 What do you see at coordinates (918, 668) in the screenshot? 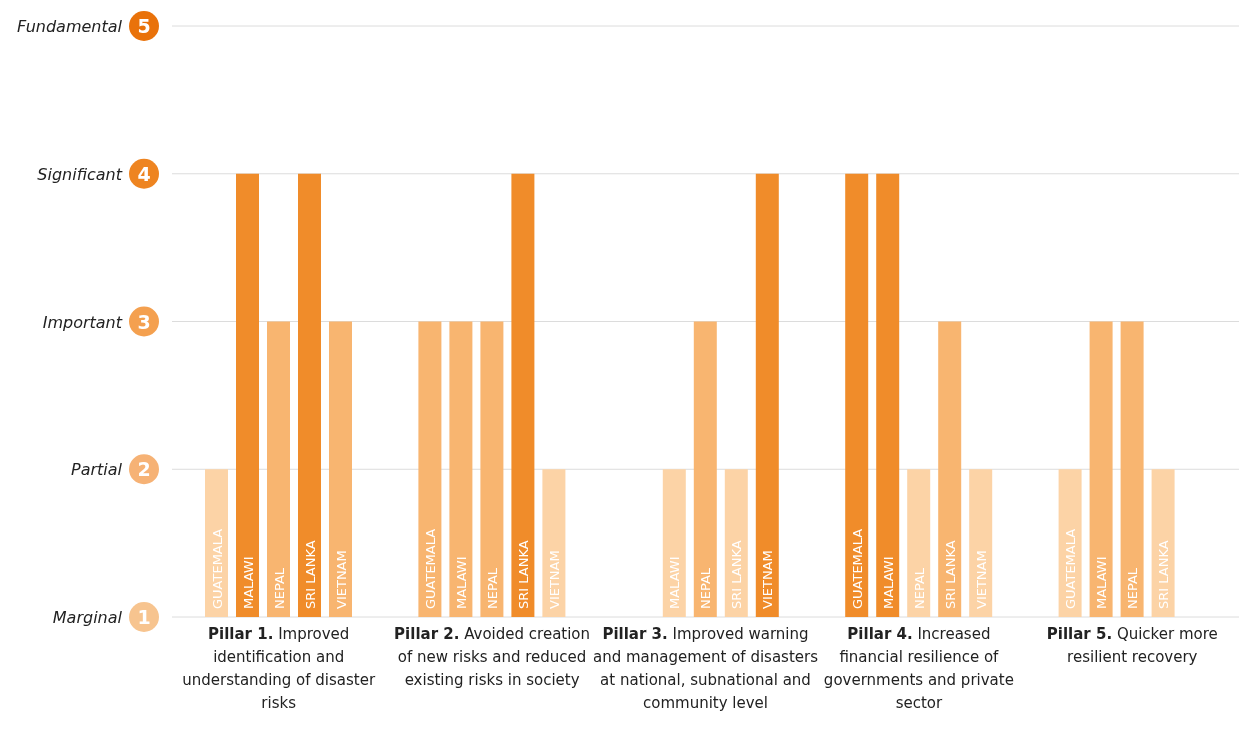
I see `x-tick-label: Pillar 4. Increased financial resilience of governments and private sector` at bounding box center [918, 668].